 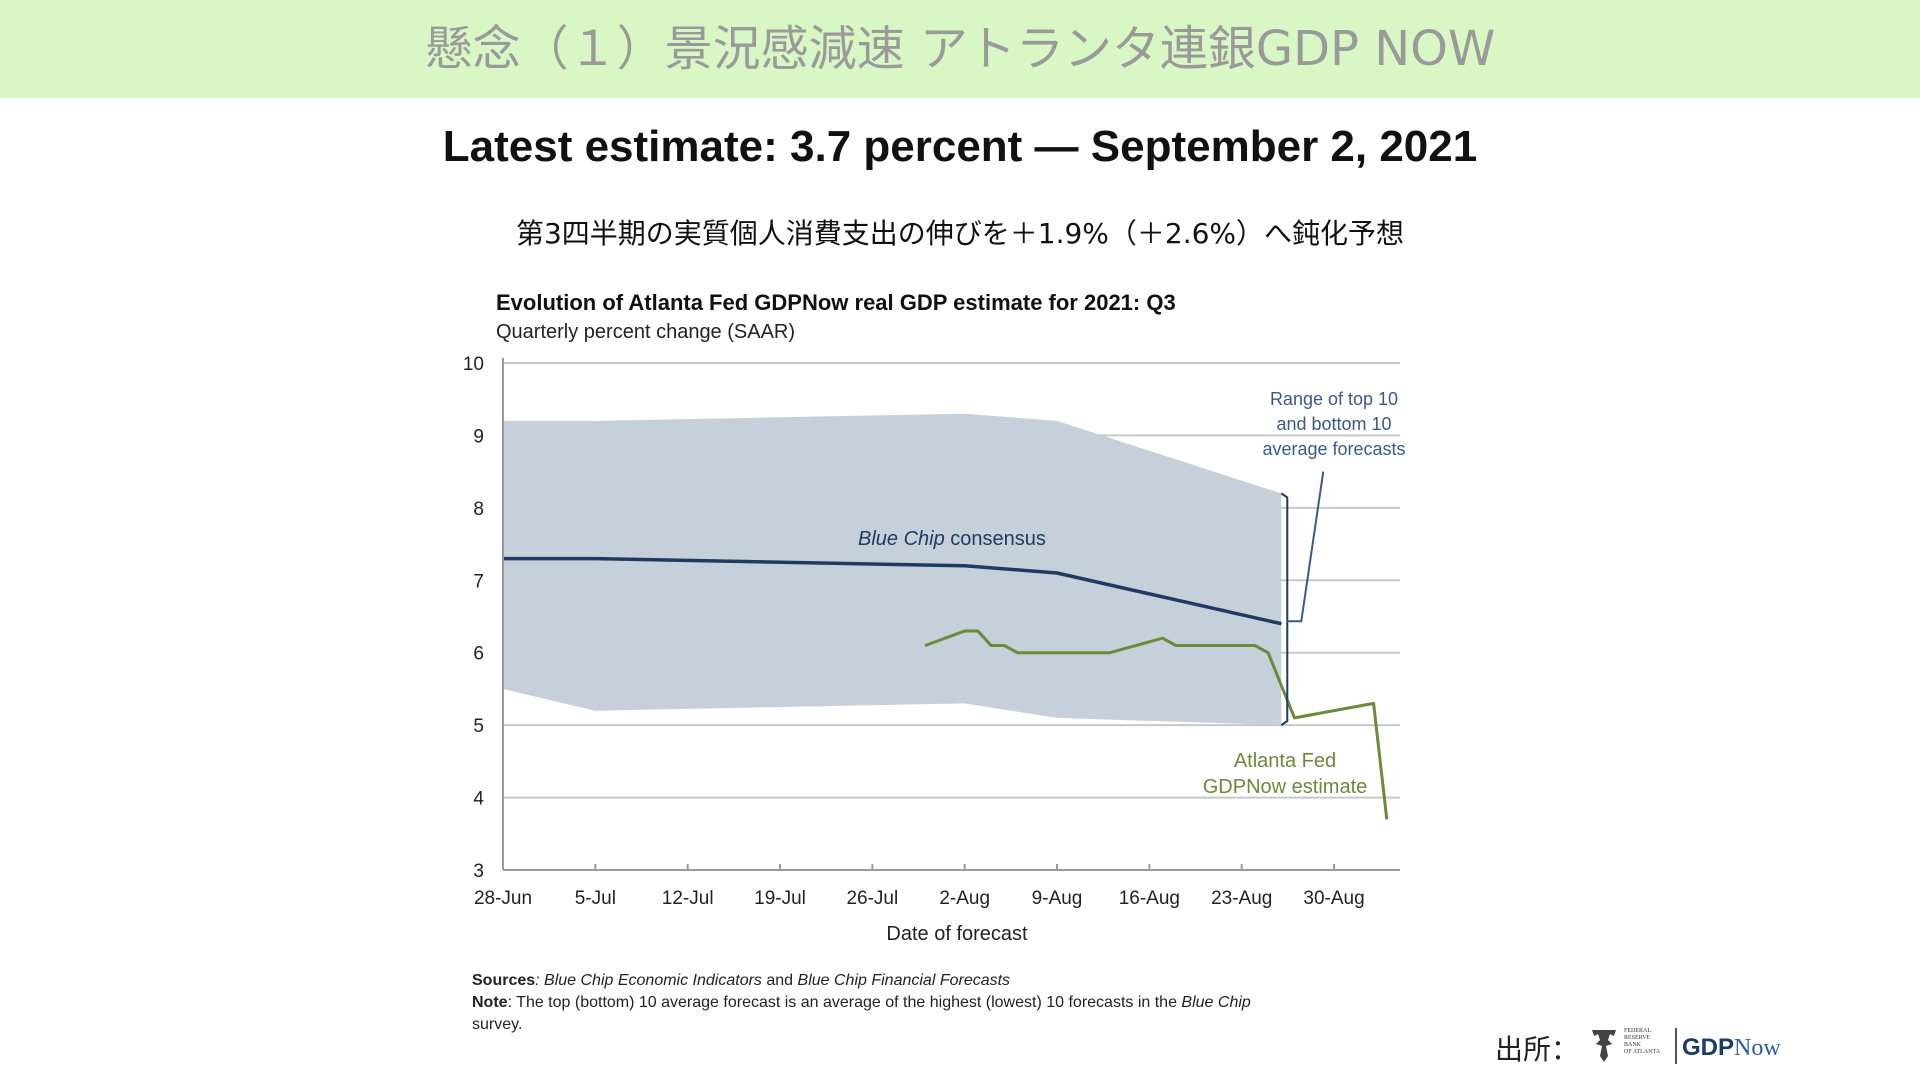 I want to click on x-tick-label-2: 12-Jul, so click(x=688, y=898).